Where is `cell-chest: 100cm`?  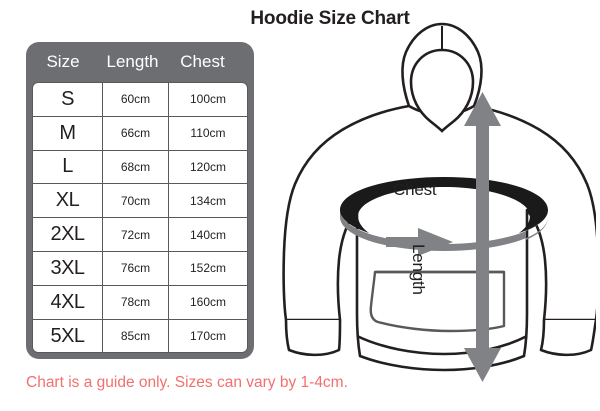 cell-chest: 100cm is located at coordinates (208, 99).